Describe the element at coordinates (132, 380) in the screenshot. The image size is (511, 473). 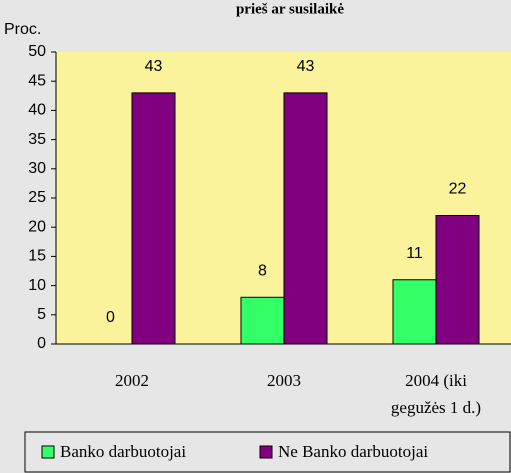
I see `x-tick-label: 2002` at that location.